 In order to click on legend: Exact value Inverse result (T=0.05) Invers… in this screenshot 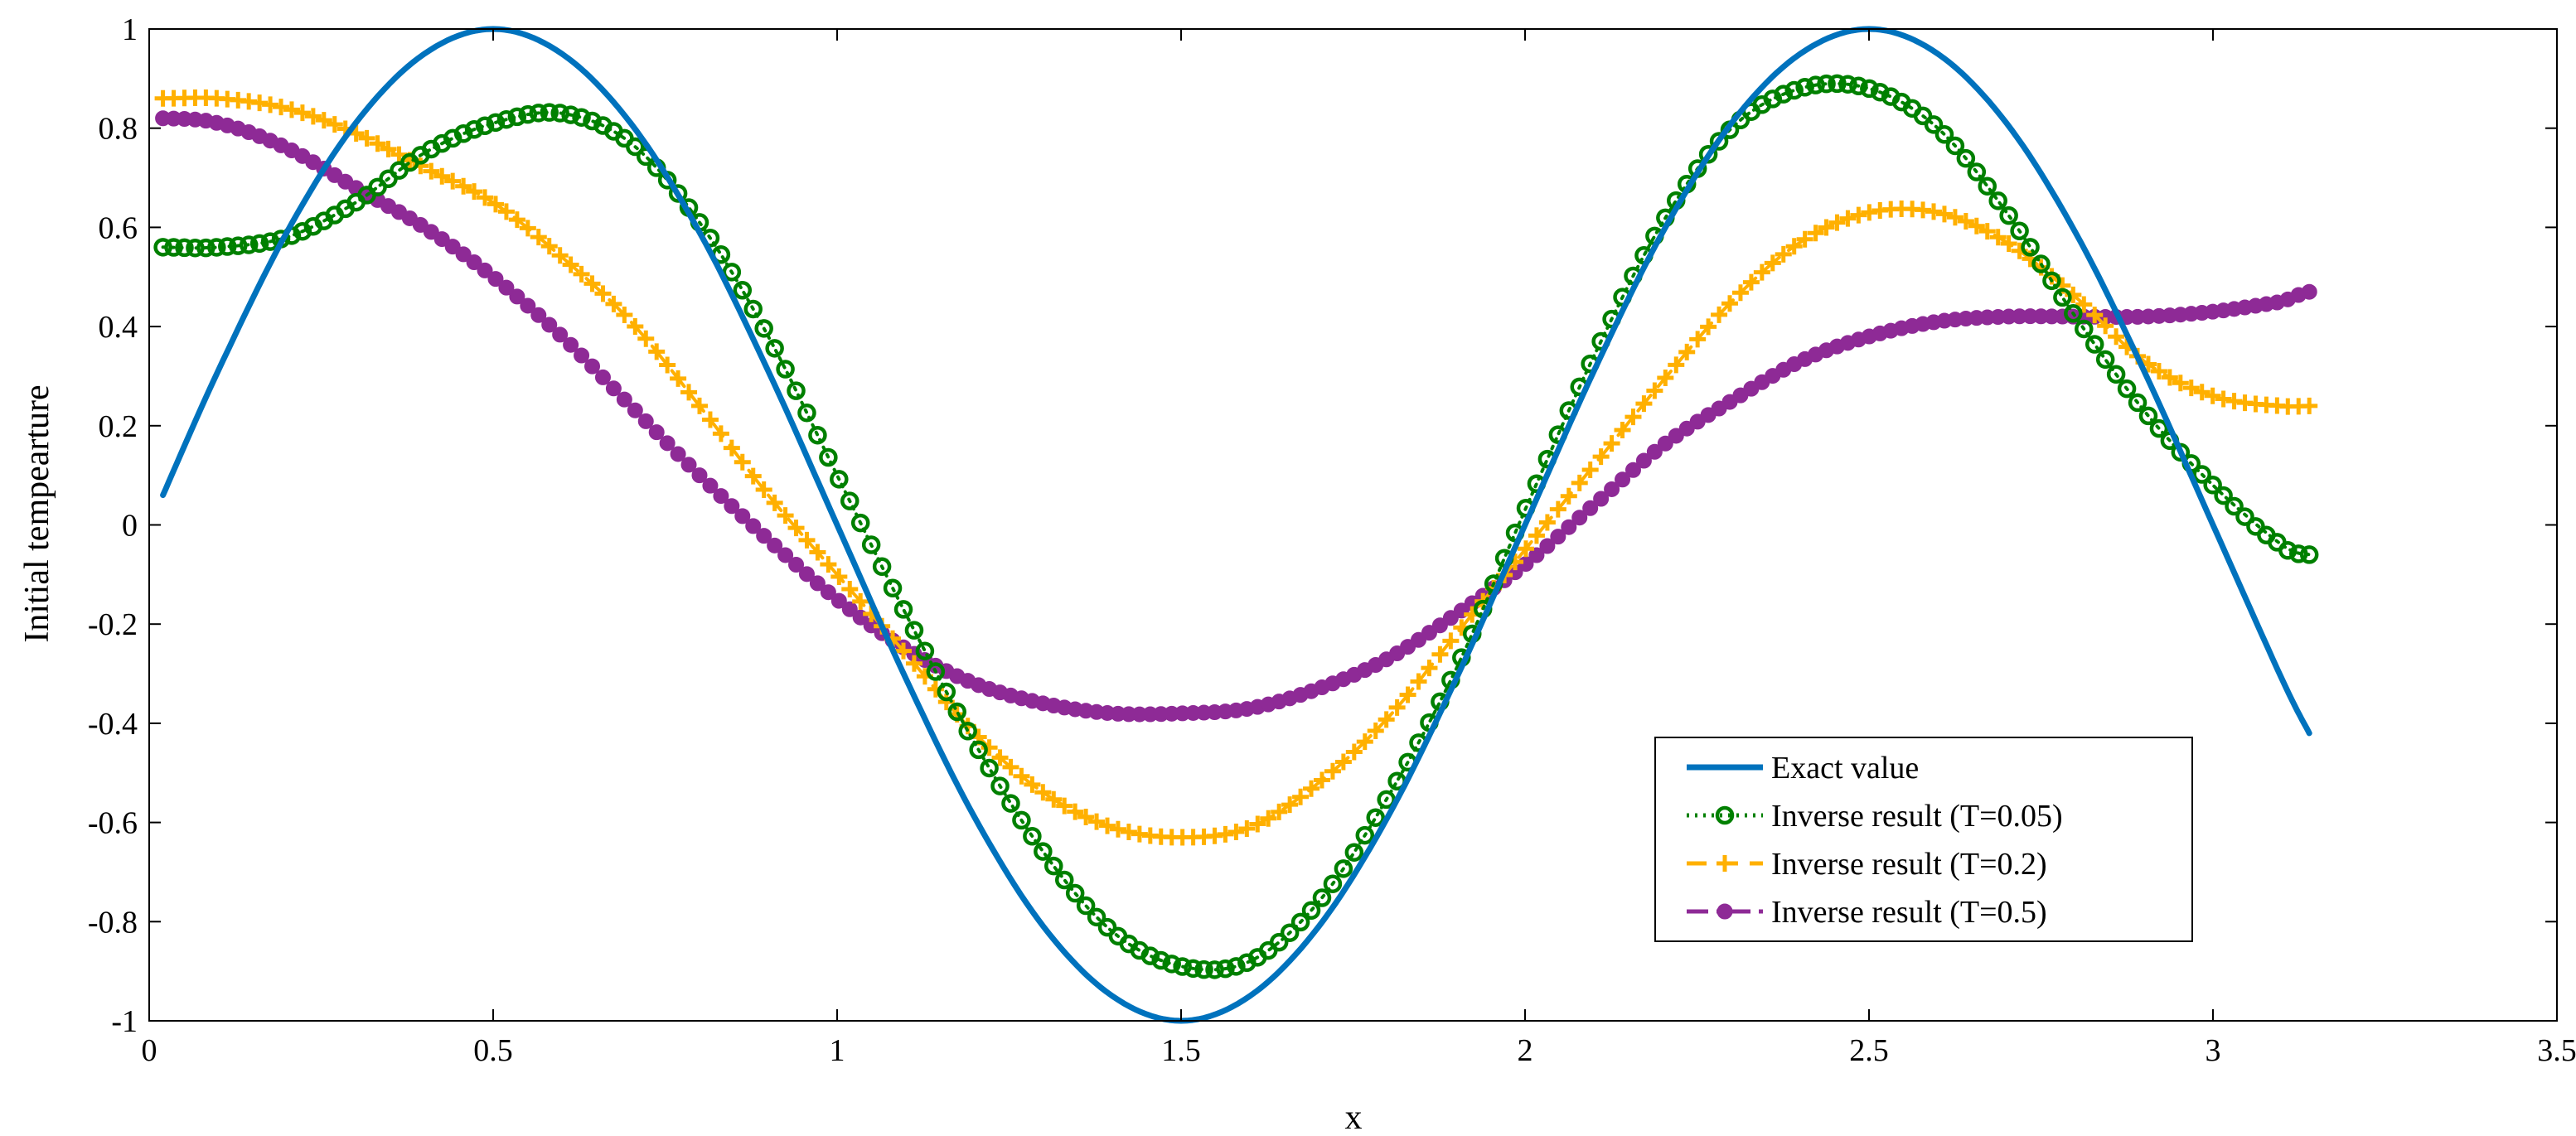, I will do `click(1923, 839)`.